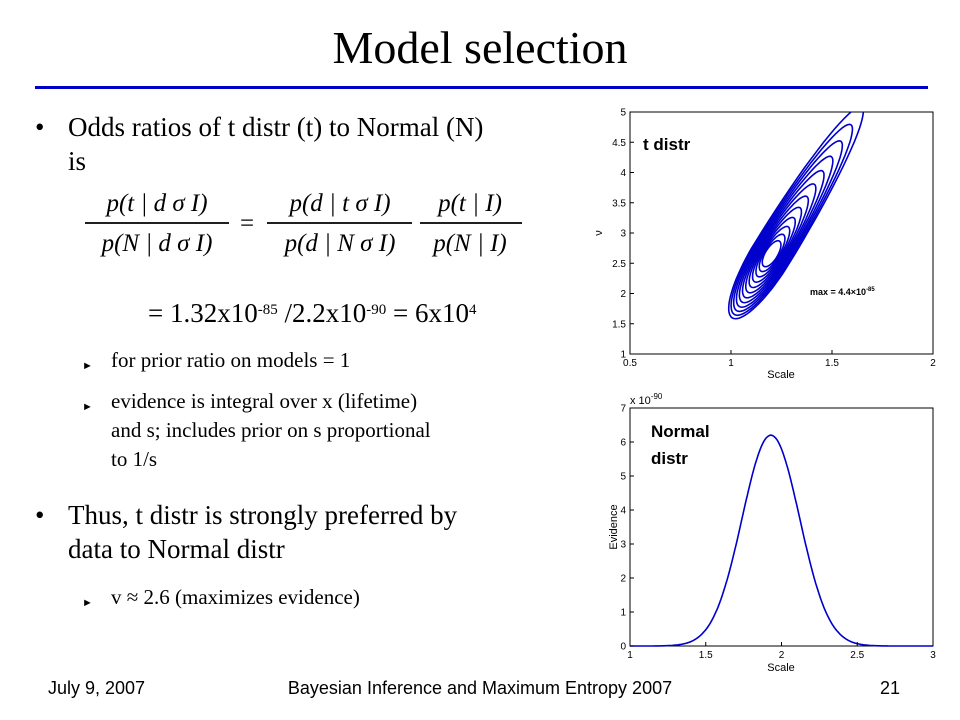 The height and width of the screenshot is (720, 960). Describe the element at coordinates (322, 313) in the screenshot. I see `result-mid: /2.2x10` at that location.